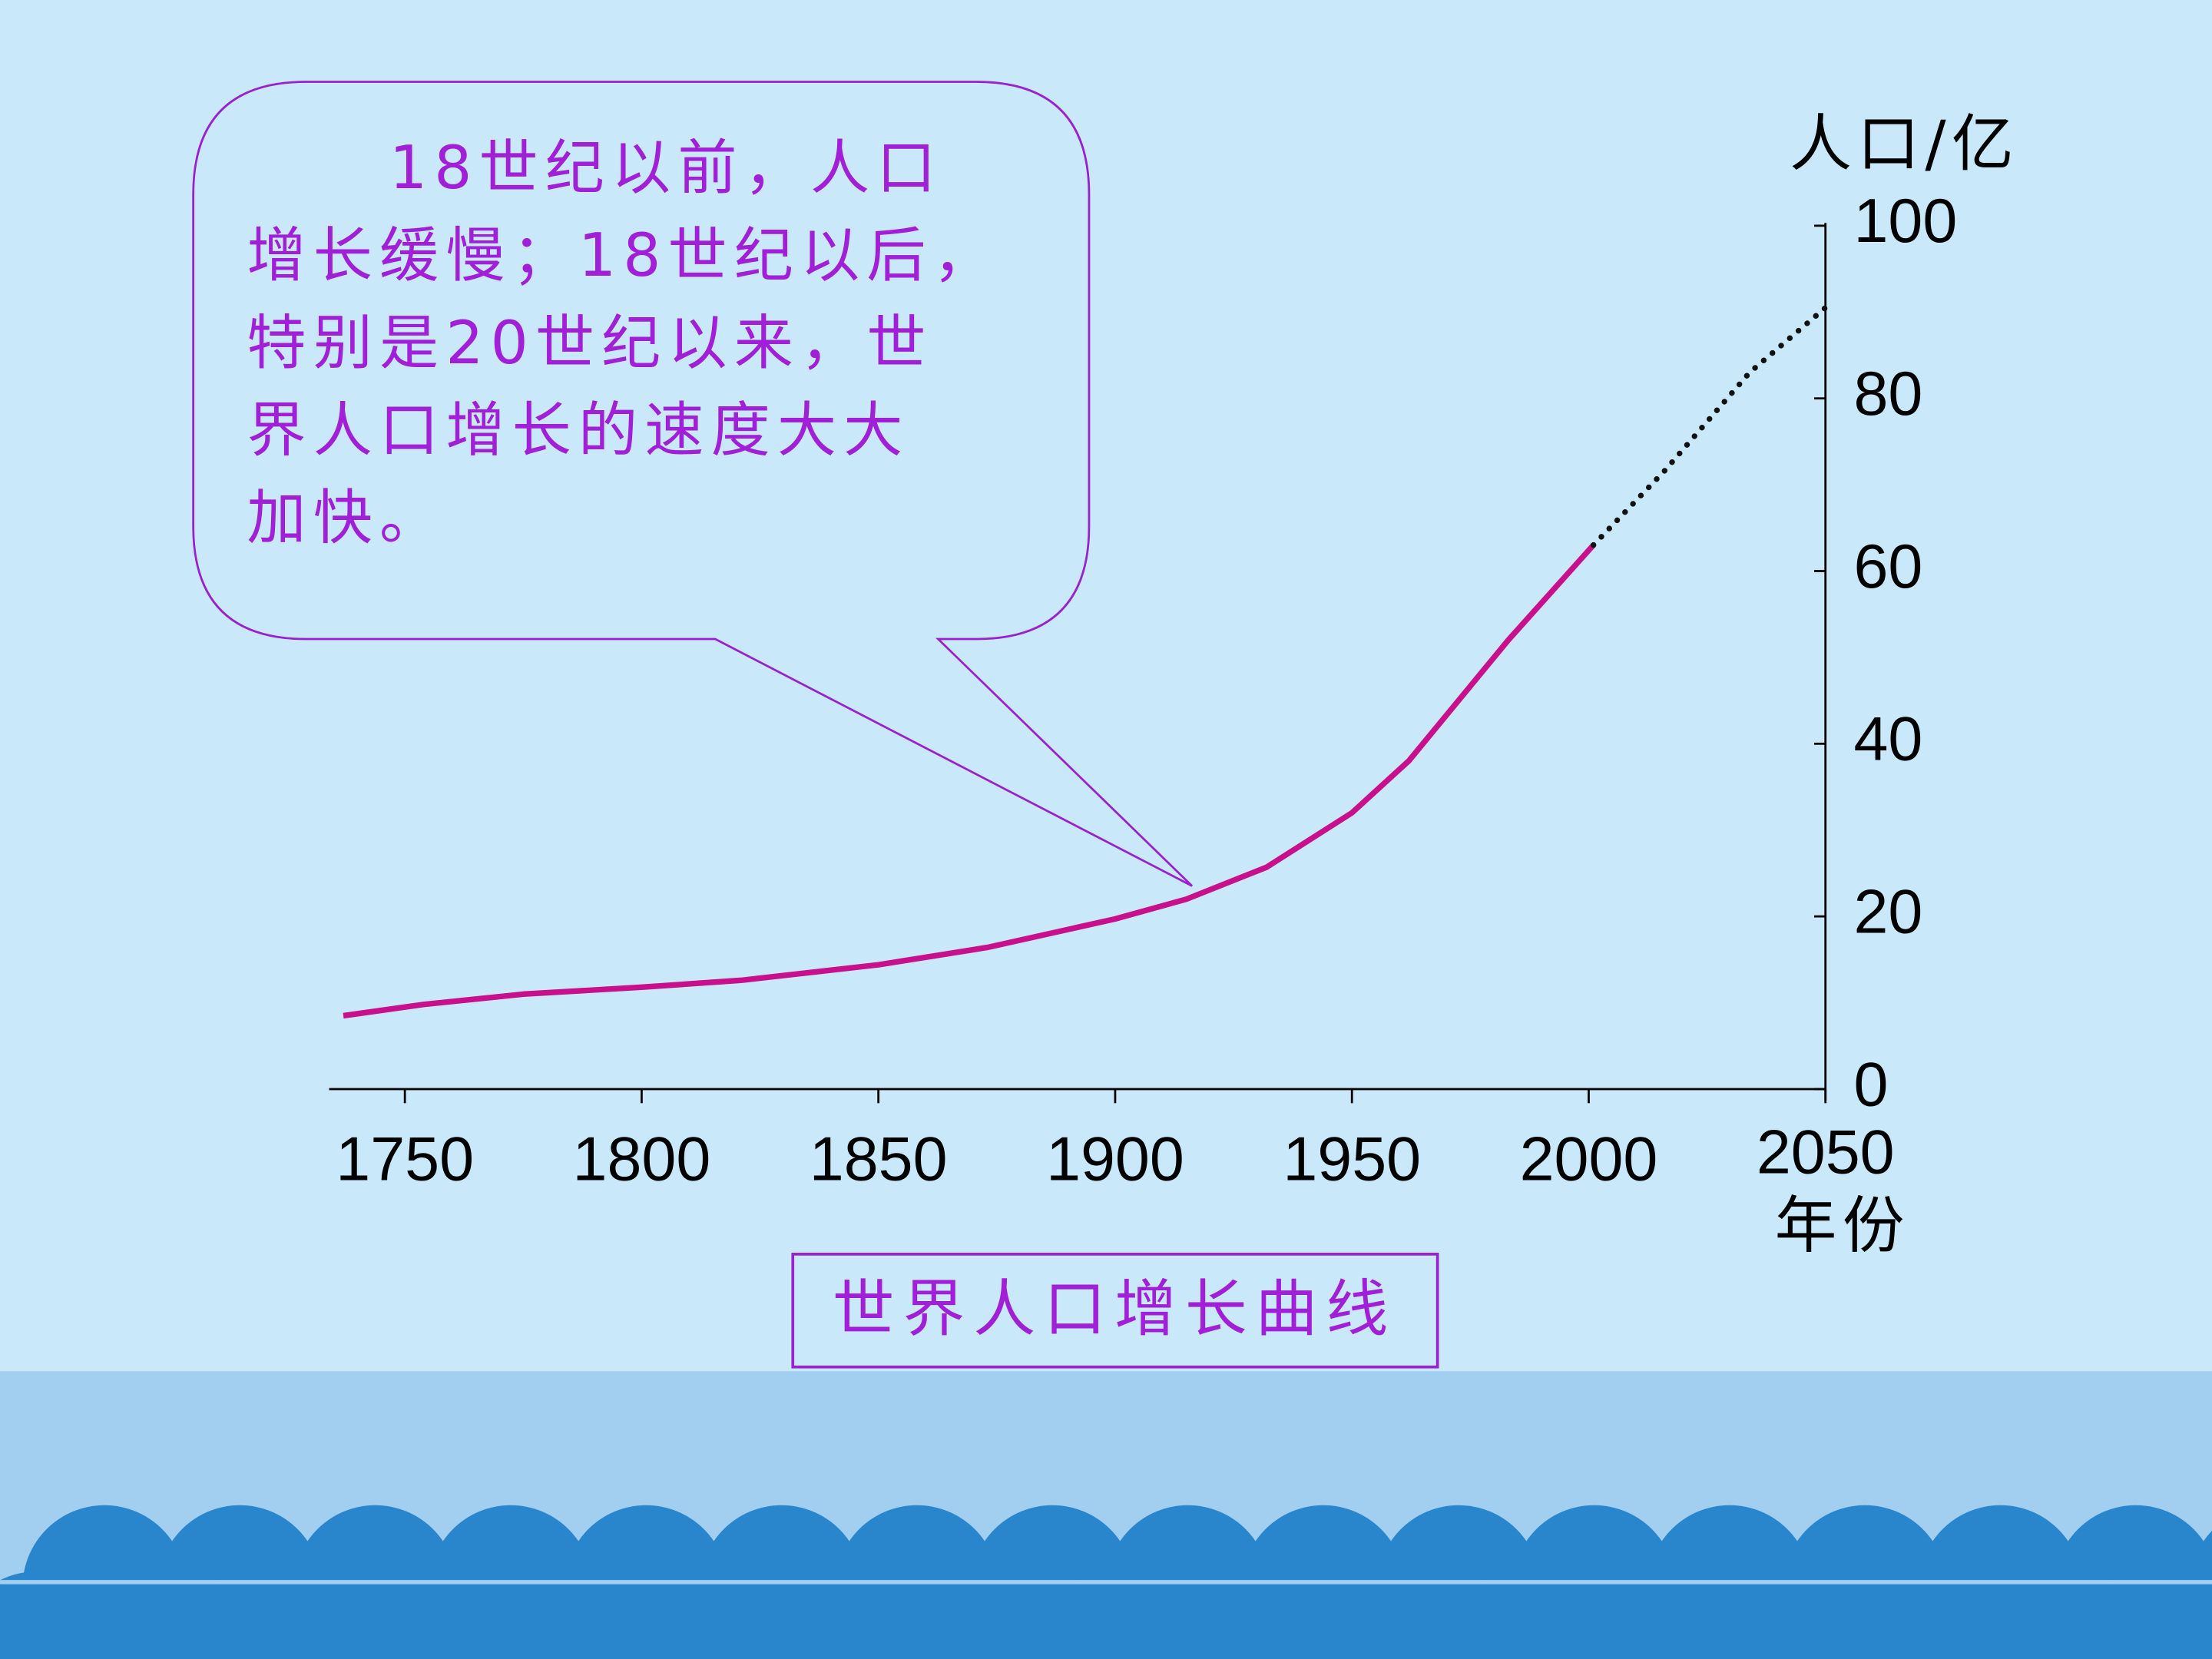  Describe the element at coordinates (405, 1159) in the screenshot. I see `x-tick-label: 1750` at that location.